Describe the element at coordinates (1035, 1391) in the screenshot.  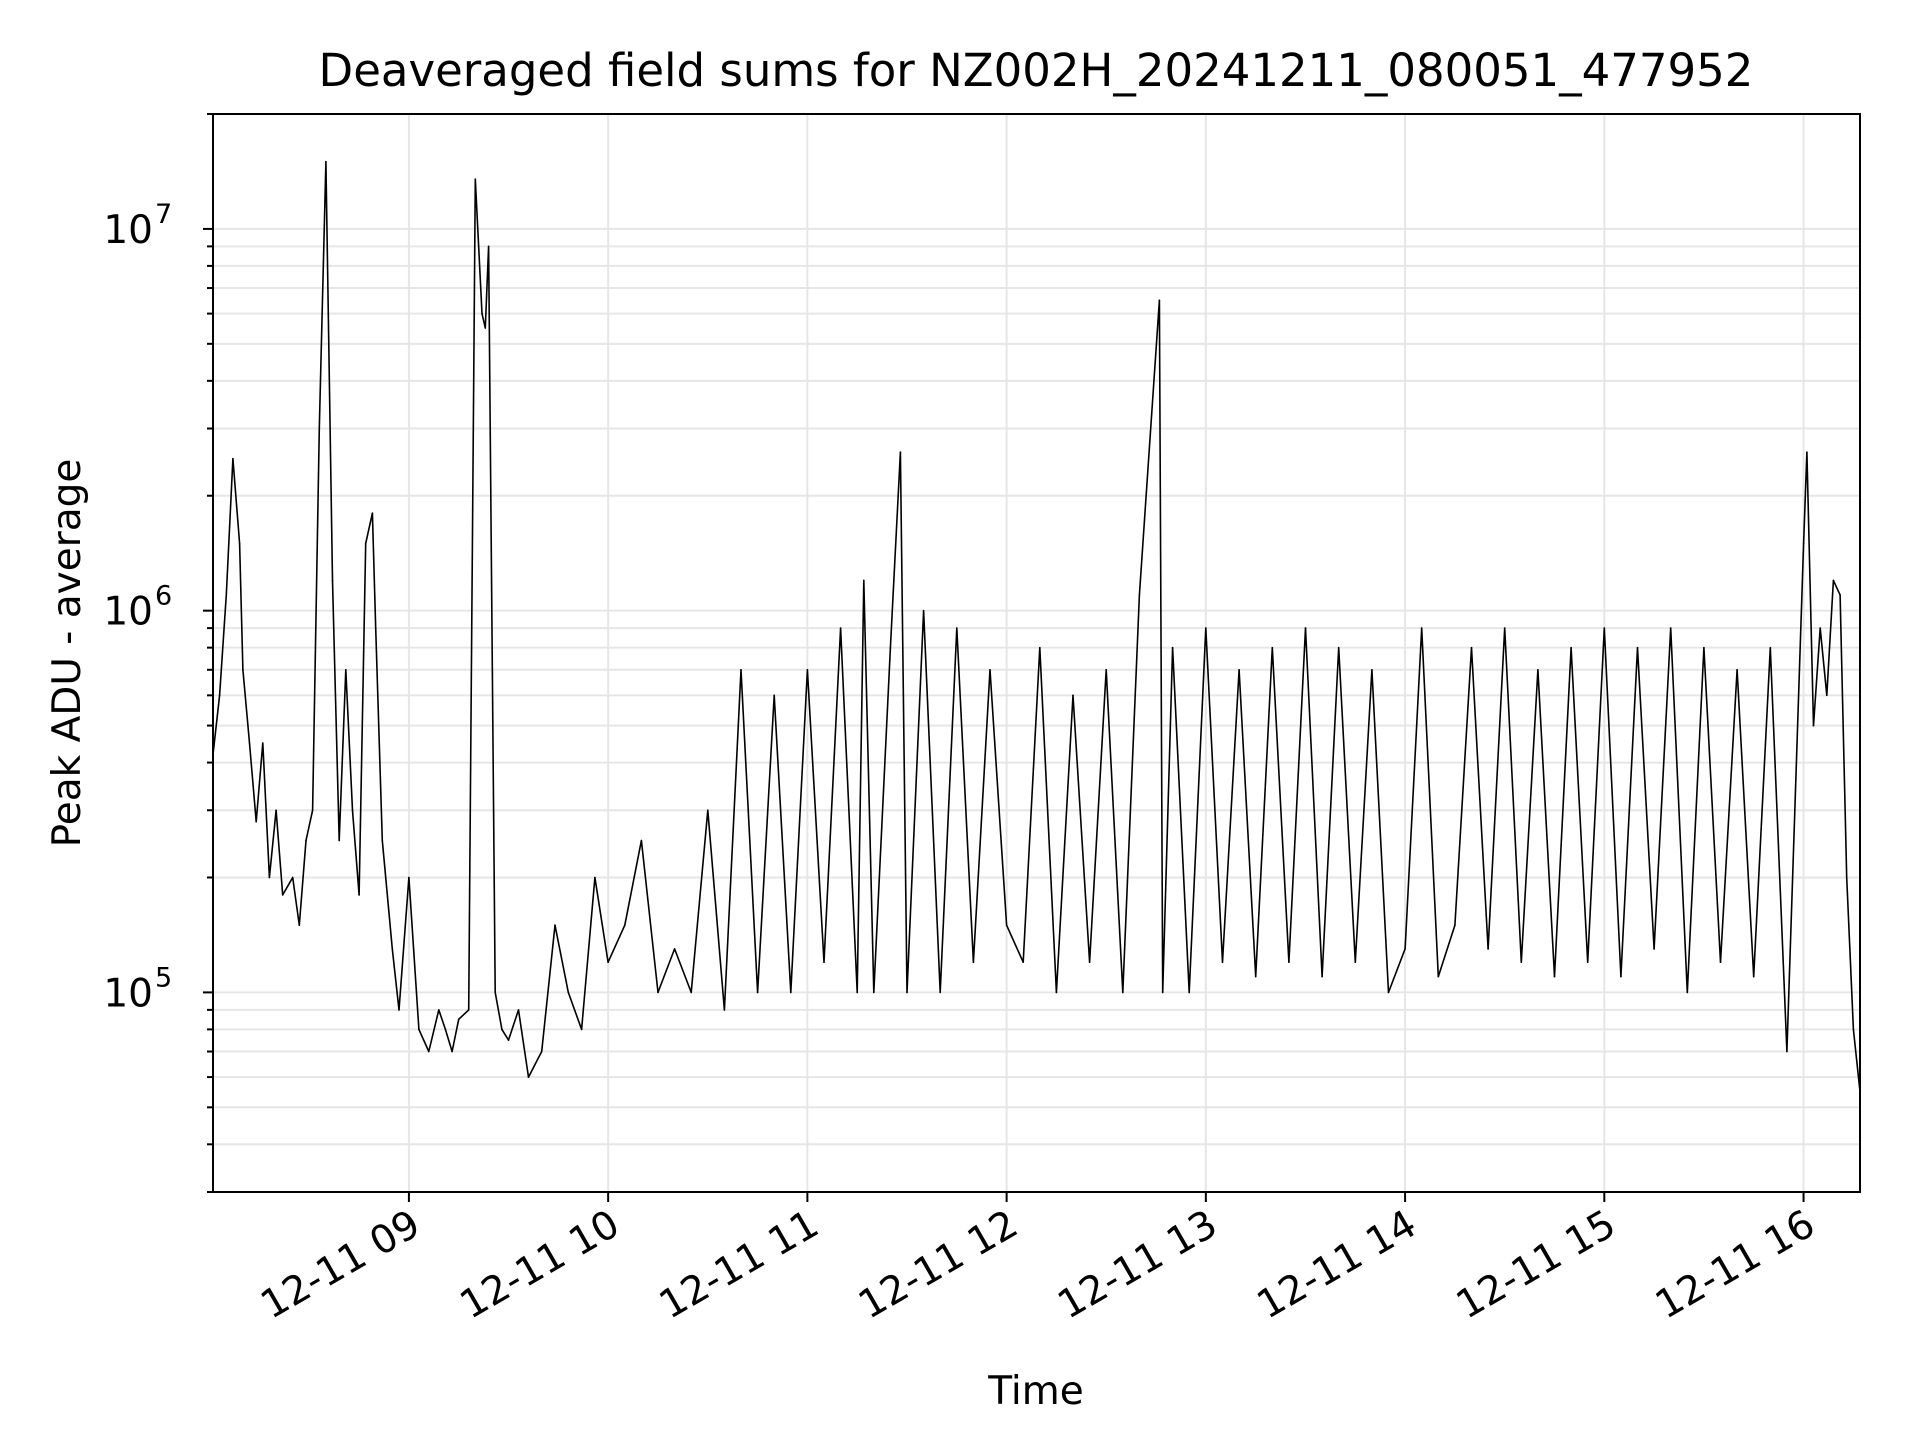
I see `x-axis-label: Time` at that location.